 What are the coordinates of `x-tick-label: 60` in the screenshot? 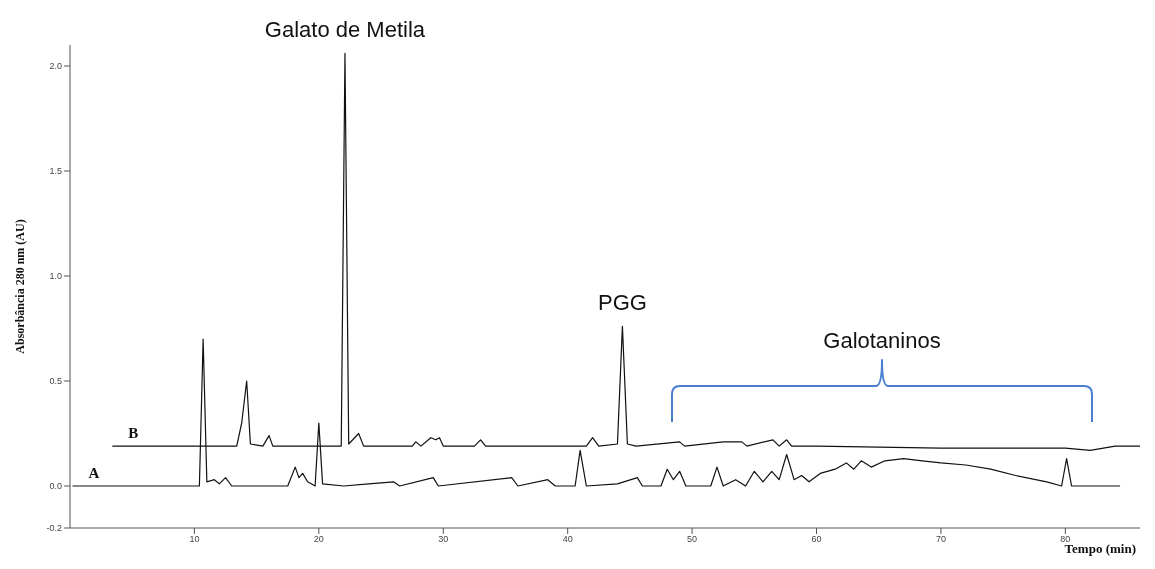 It's located at (816, 539).